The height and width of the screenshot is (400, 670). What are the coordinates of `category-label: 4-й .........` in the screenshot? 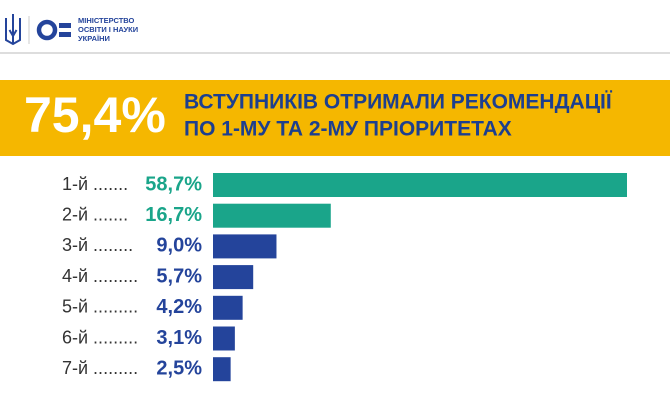 It's located at (100, 276).